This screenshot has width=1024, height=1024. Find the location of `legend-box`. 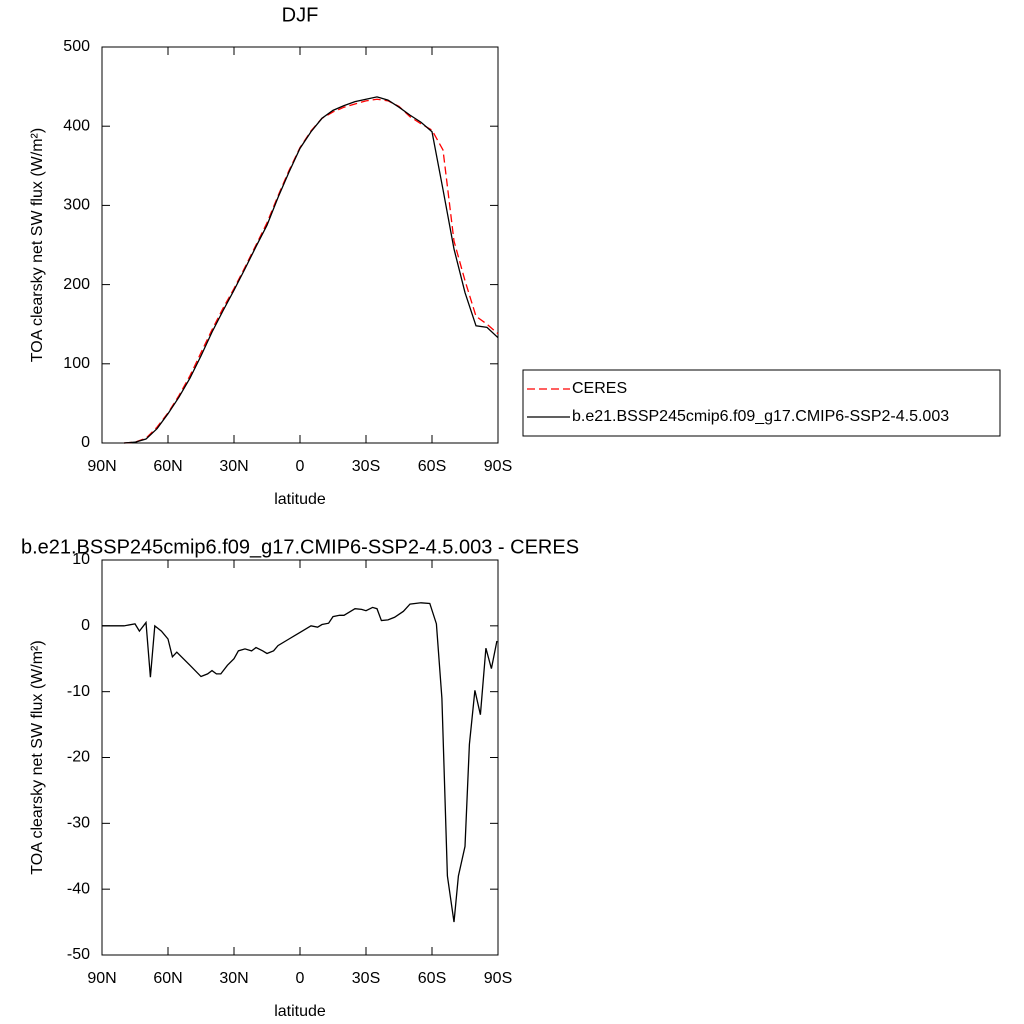

legend-box is located at coordinates (761, 403).